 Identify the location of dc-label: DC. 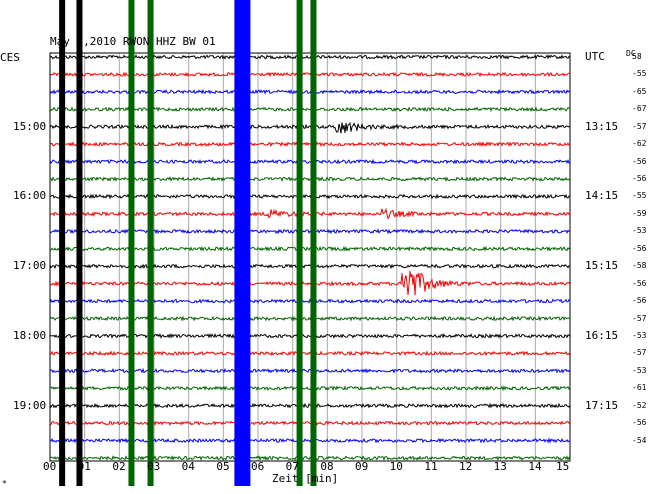
(631, 53).